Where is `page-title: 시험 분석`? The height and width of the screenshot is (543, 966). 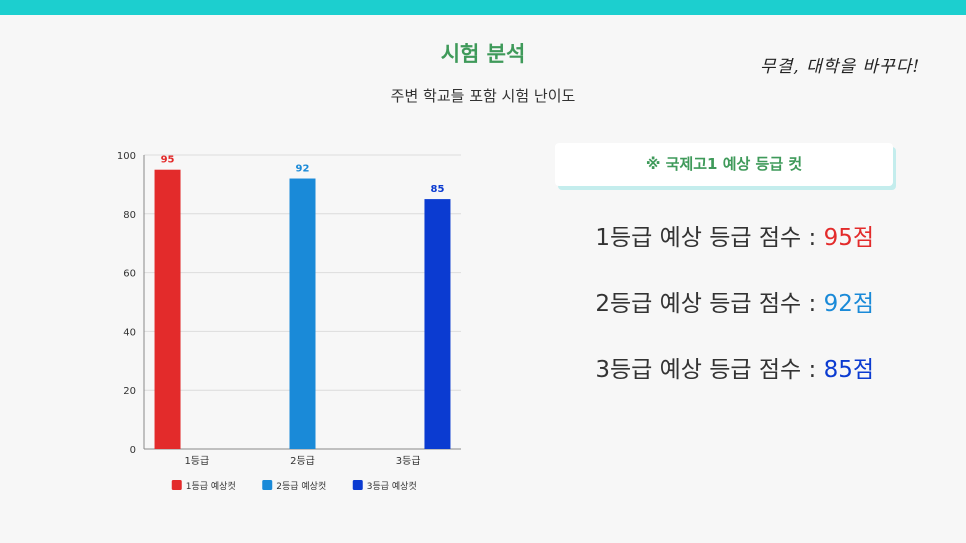
page-title: 시험 분석 is located at coordinates (483, 54).